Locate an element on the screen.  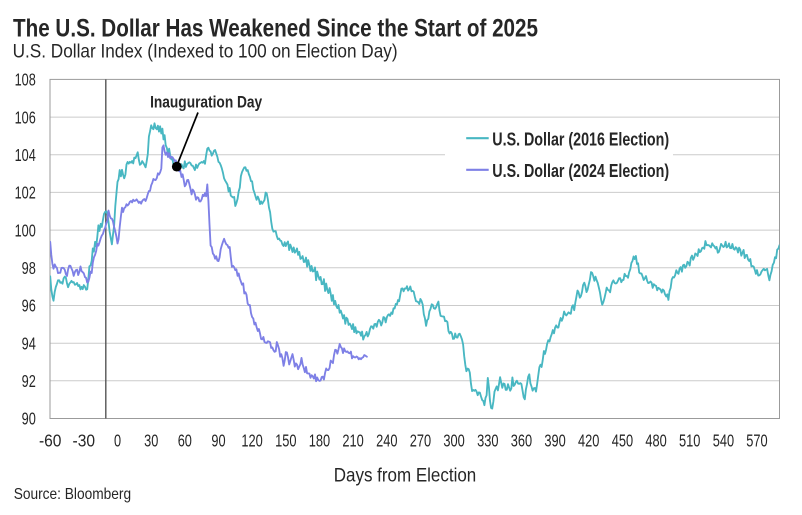
svg-text: 420 is located at coordinates (588, 440).